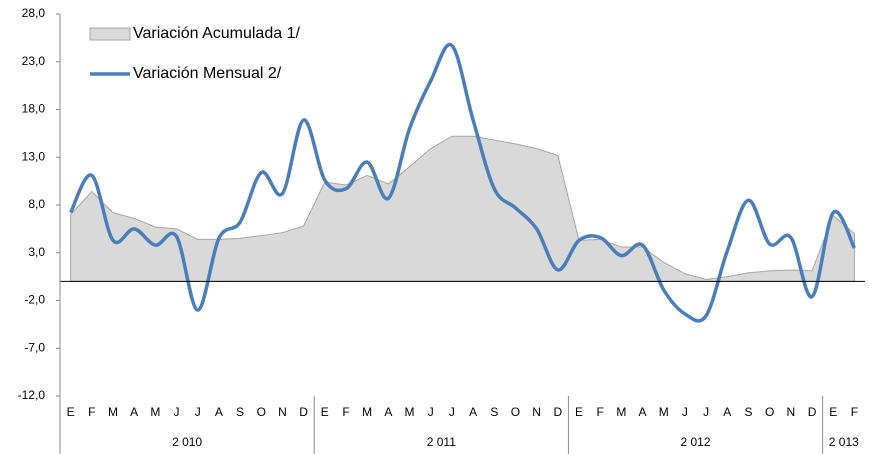  Describe the element at coordinates (34, 300) in the screenshot. I see `y-tick-label: -2,0` at that location.